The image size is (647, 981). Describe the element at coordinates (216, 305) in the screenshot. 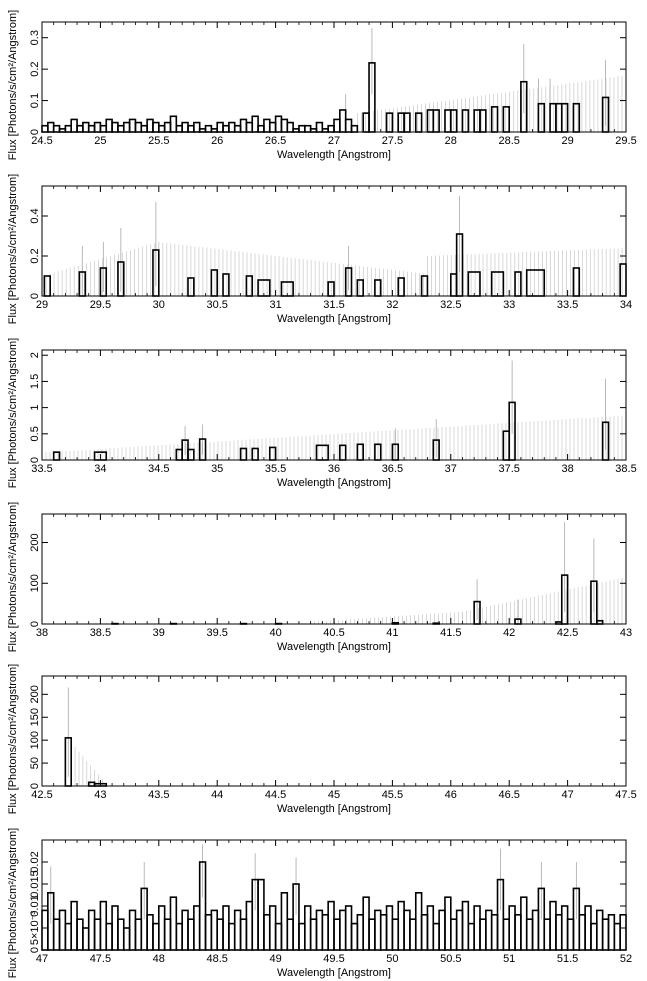

I see `x-tick-label: 30.5` at that location.